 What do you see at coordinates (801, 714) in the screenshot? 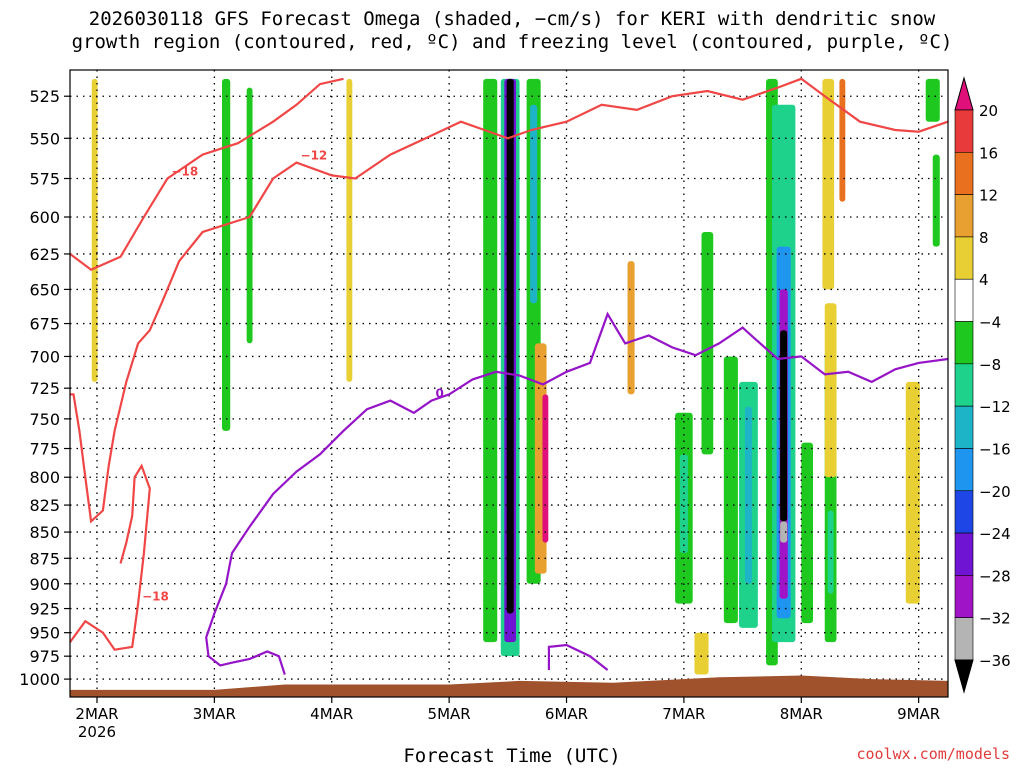
I see `x-tick-label: 8MAR` at bounding box center [801, 714].